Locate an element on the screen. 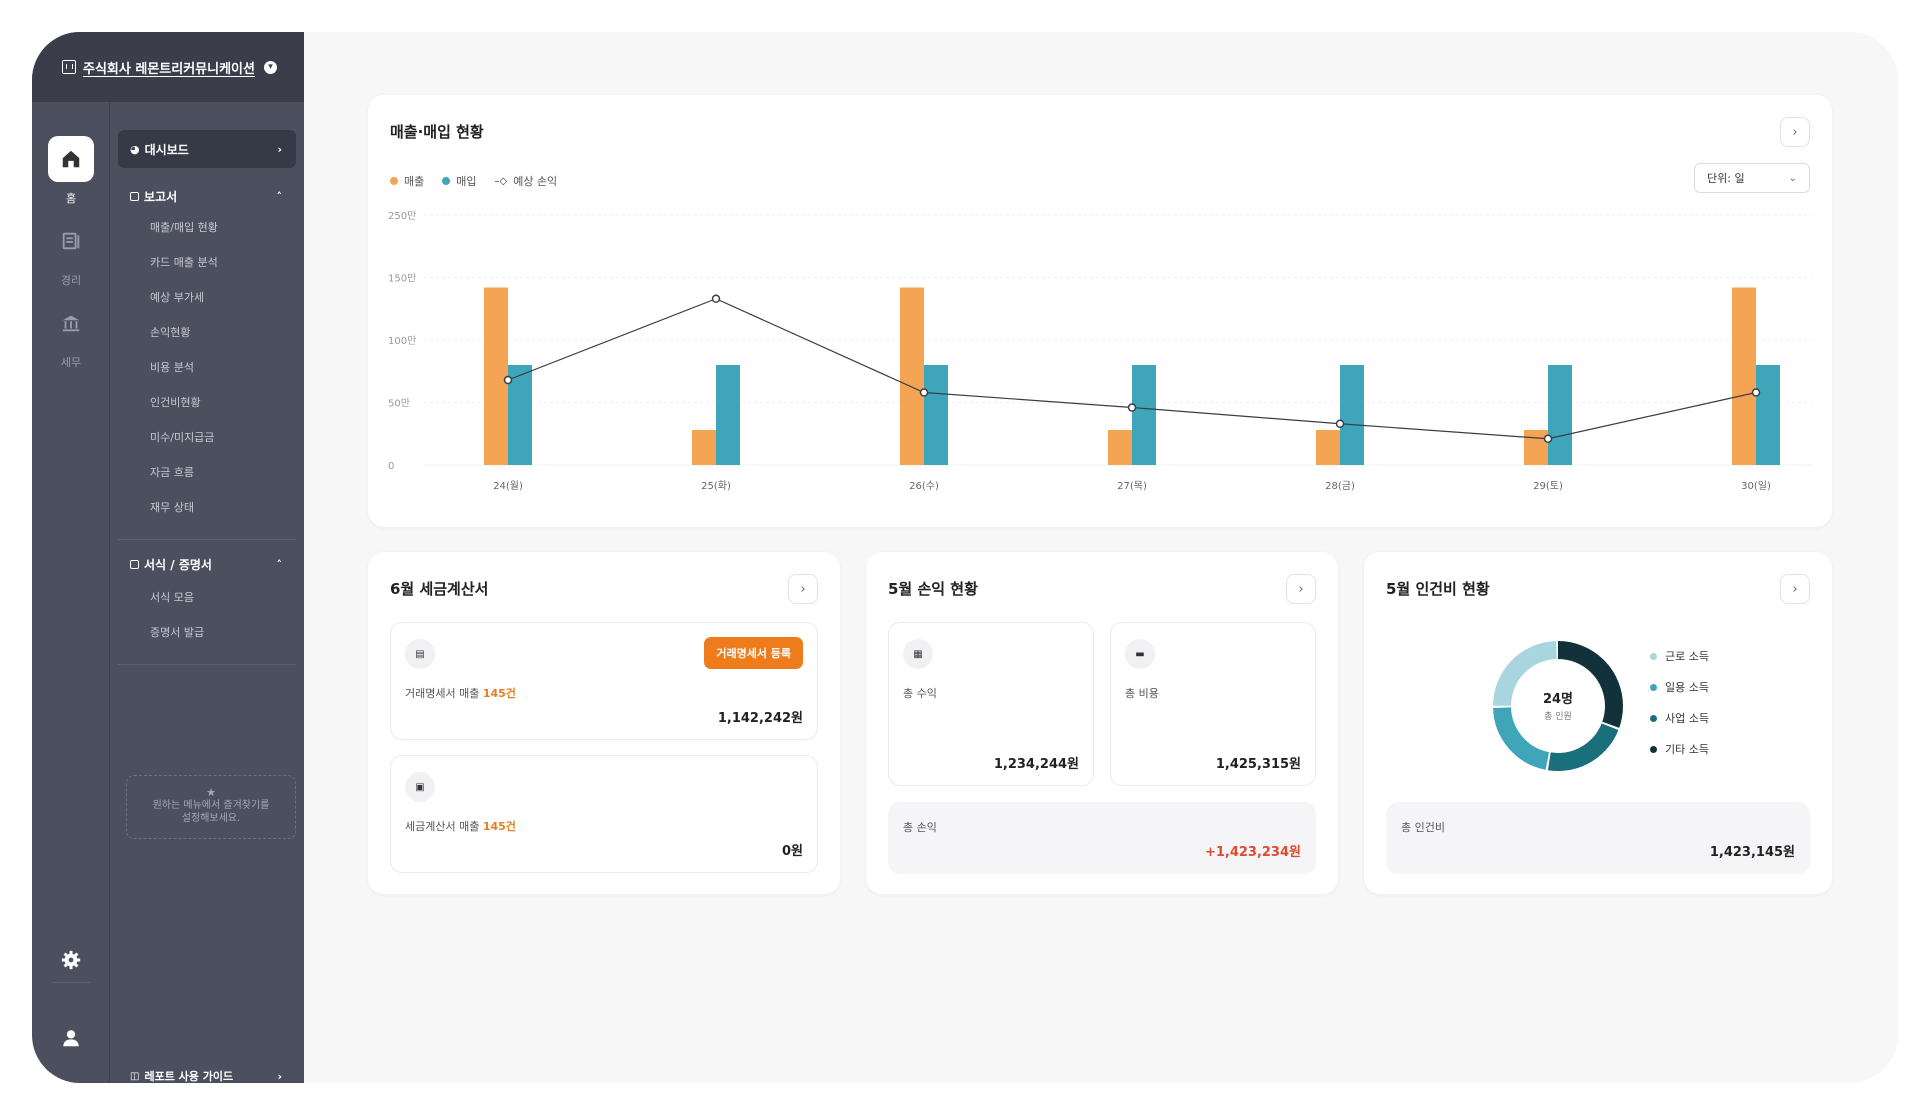 The image size is (1920, 1108). donut-center: 24명 총 인원 is located at coordinates (1558, 705).